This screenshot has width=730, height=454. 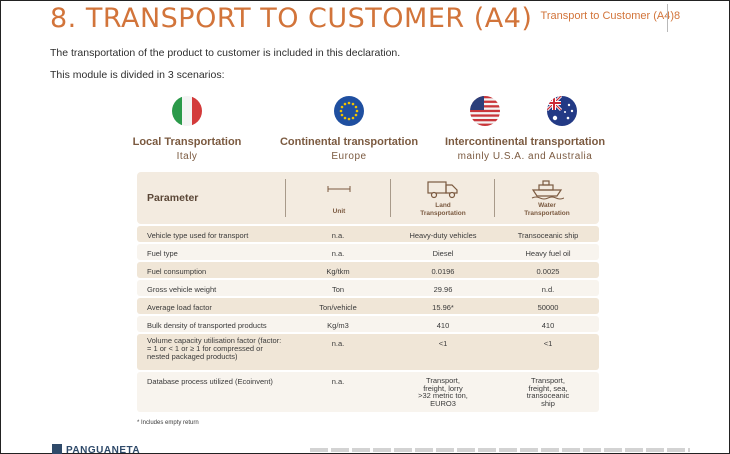 I want to click on scenario-continental-subtitle: Europe, so click(x=349, y=156).